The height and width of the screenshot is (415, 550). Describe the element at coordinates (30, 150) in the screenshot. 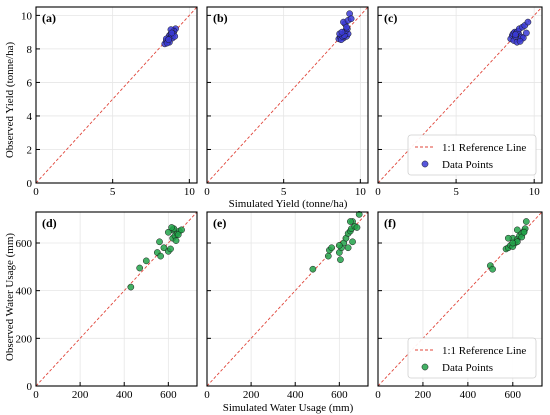

I see `y-tick-label: 2` at that location.